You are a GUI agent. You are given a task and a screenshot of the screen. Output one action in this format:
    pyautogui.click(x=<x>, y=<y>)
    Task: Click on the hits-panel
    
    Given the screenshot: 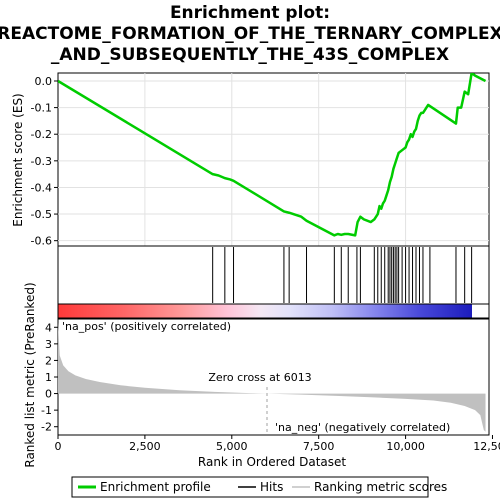 What is the action you would take?
    pyautogui.click(x=273, y=282)
    